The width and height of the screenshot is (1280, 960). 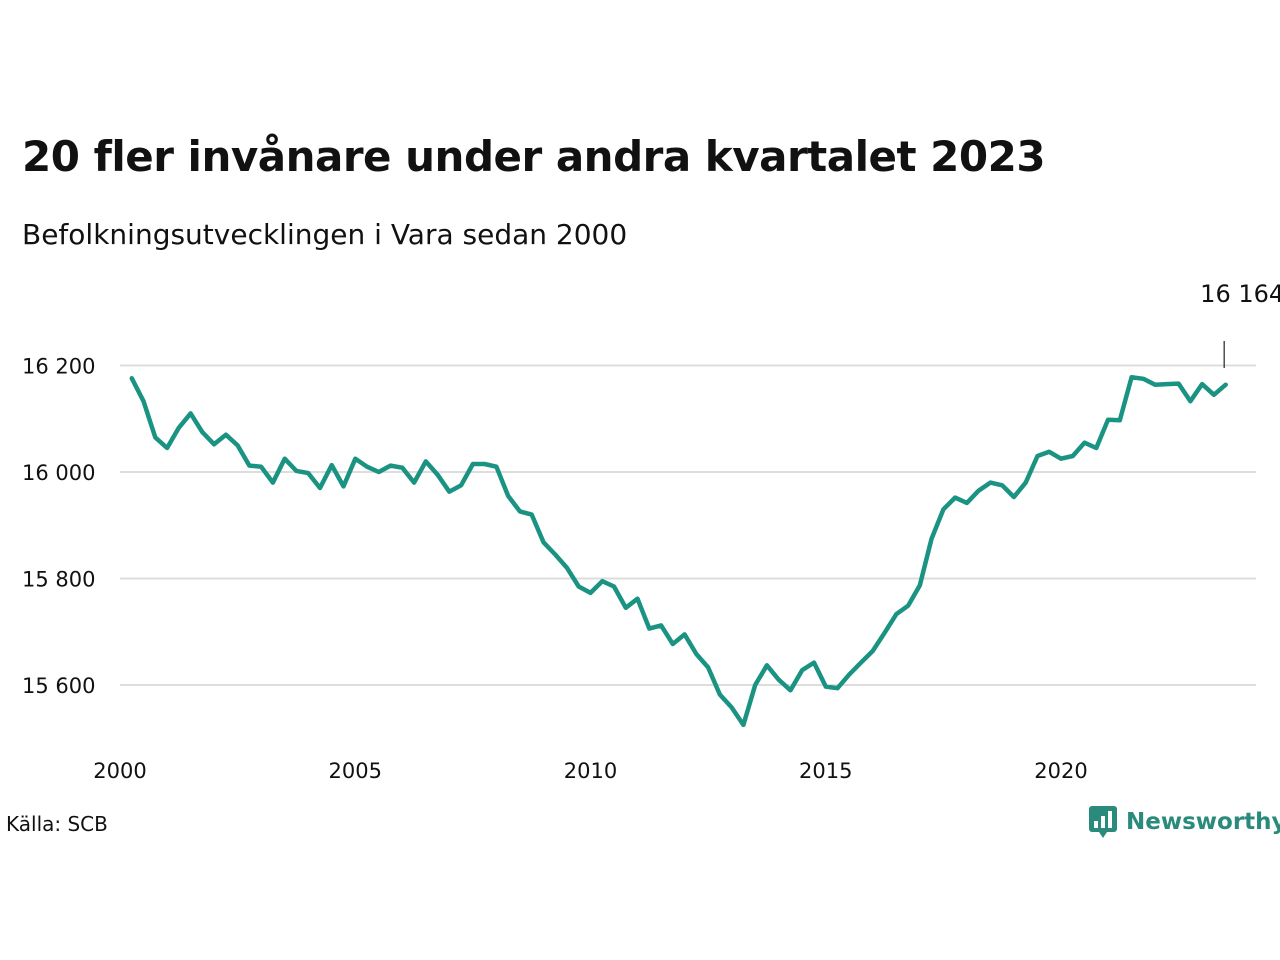 I want to click on x-tick-label: 2010, so click(x=590, y=771).